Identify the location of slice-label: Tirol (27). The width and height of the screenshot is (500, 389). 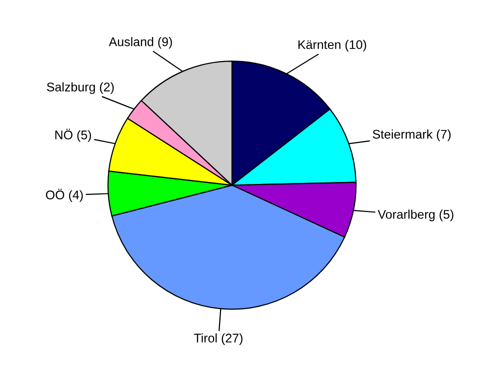
(218, 339).